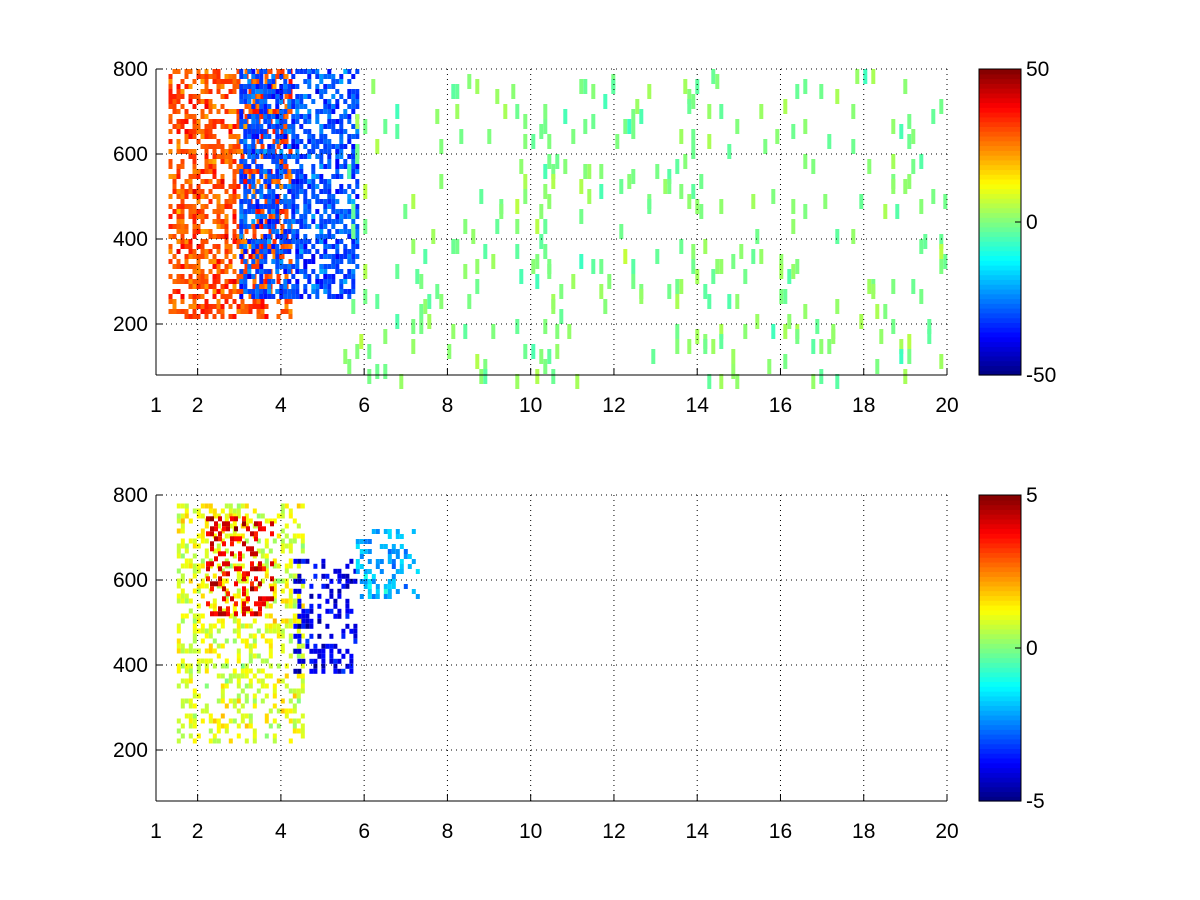 This screenshot has width=1200, height=900. I want to click on x-tick-label: 1, so click(156, 831).